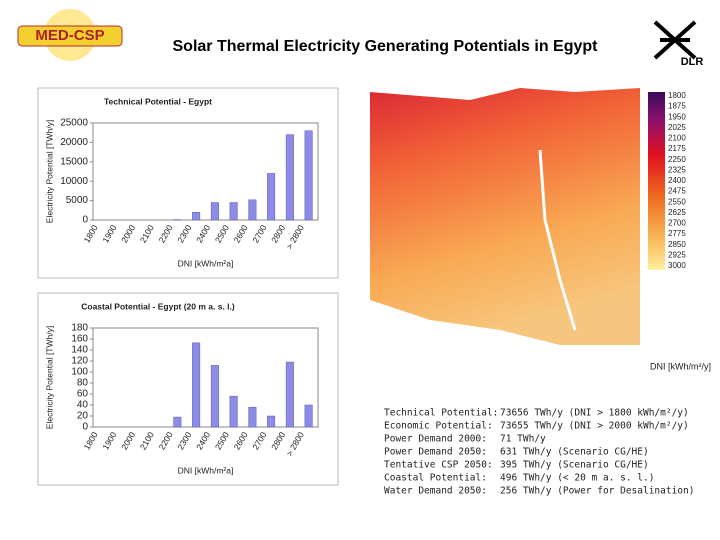  I want to click on stat-label: Economic Potential:, so click(438, 426).